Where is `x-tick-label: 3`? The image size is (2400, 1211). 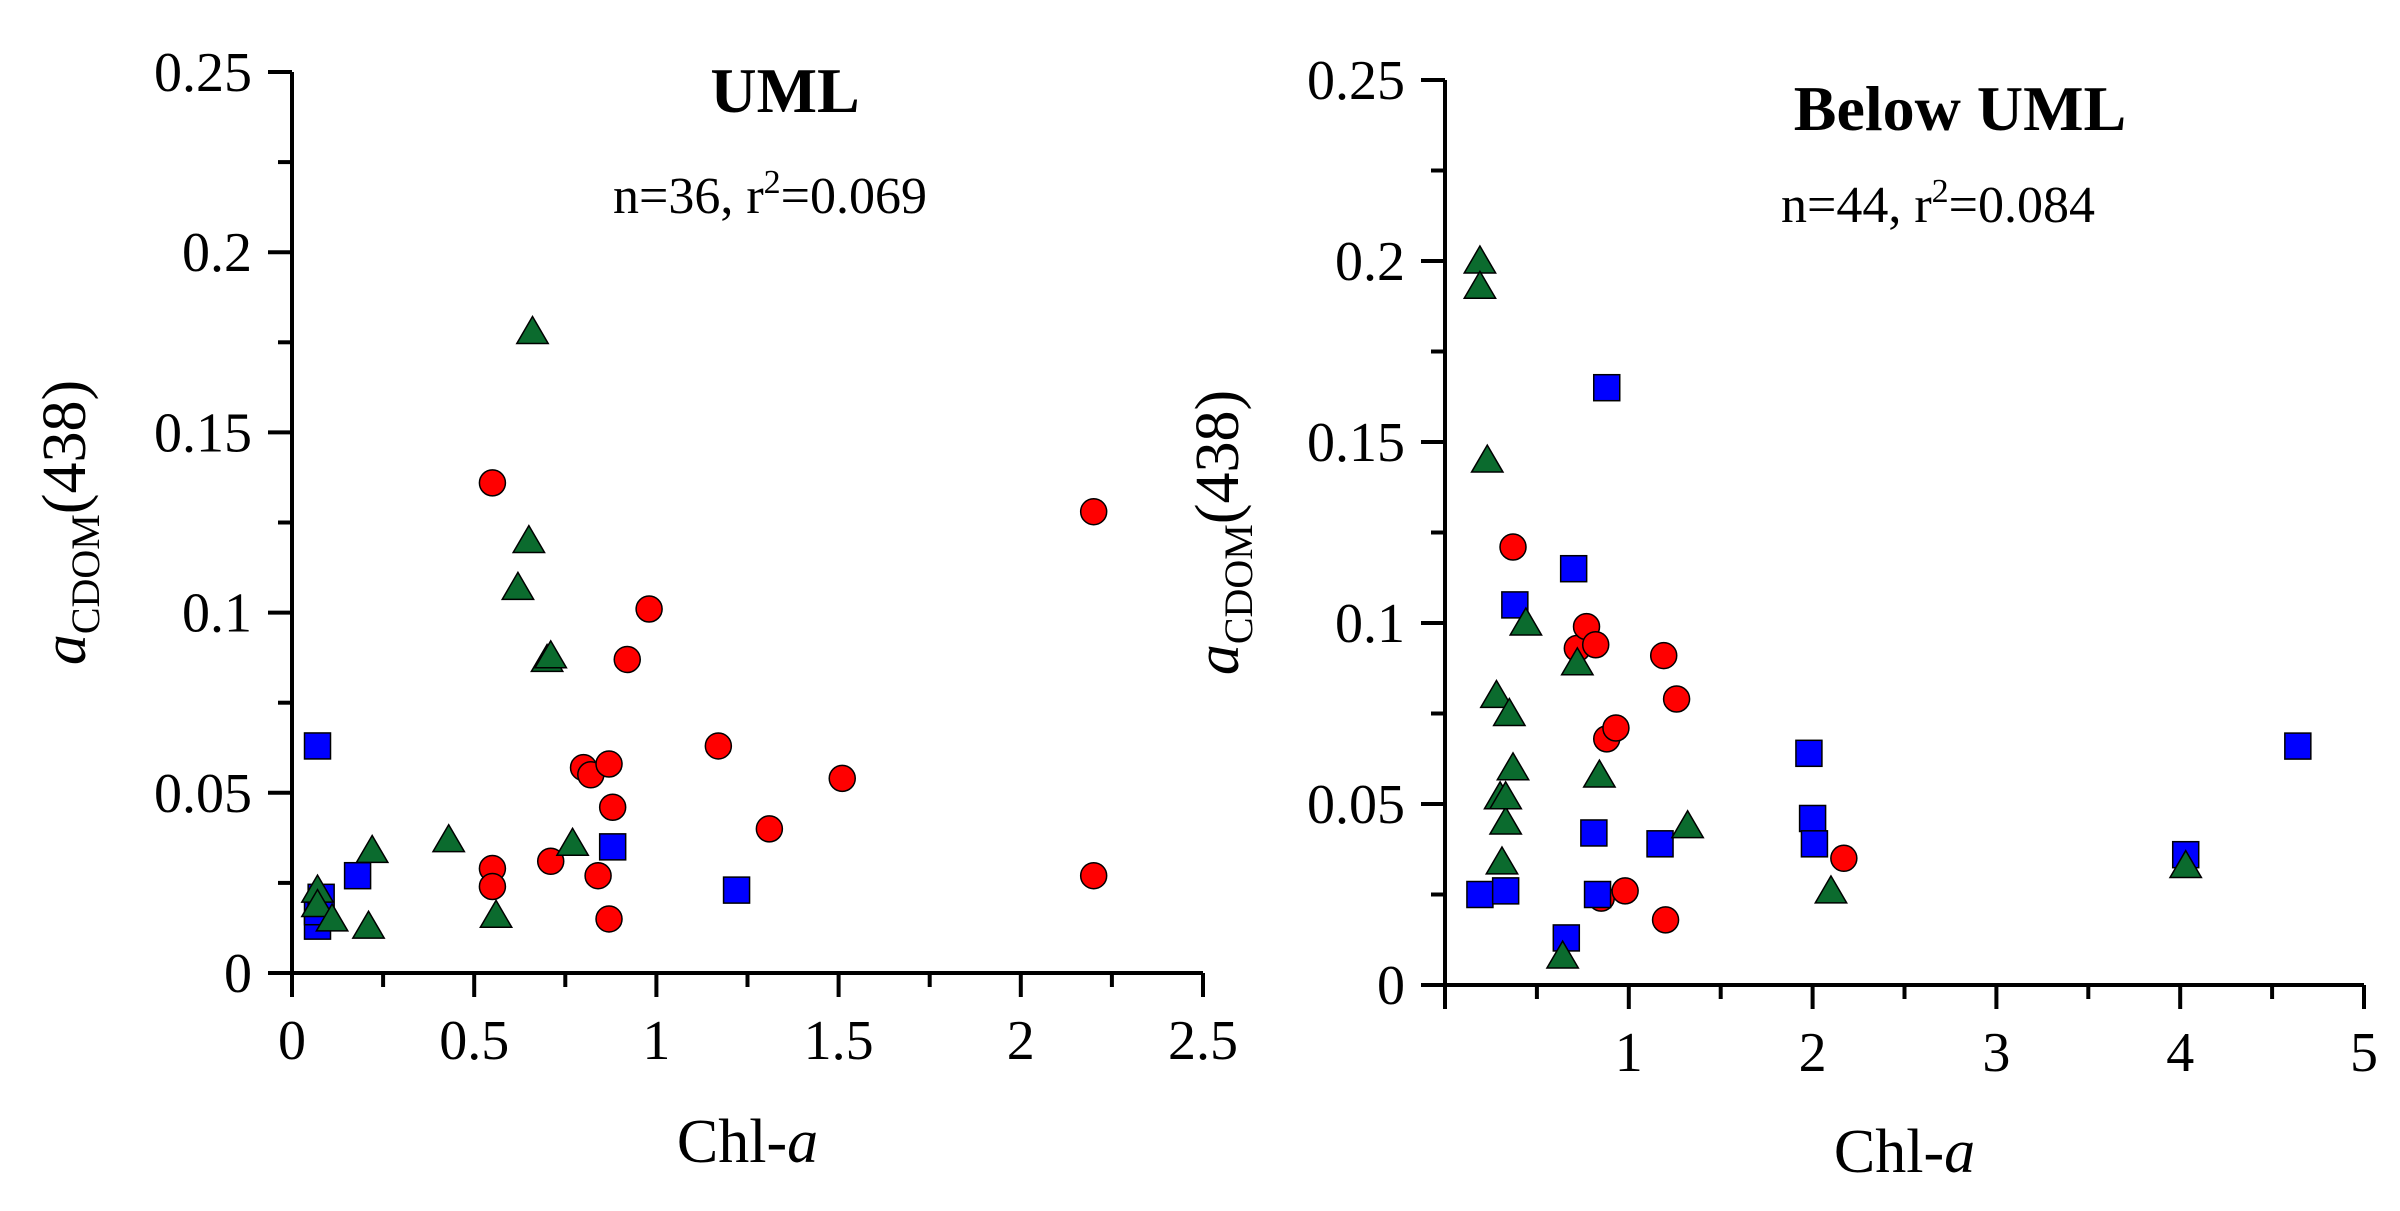 x-tick-label: 3 is located at coordinates (1996, 1053).